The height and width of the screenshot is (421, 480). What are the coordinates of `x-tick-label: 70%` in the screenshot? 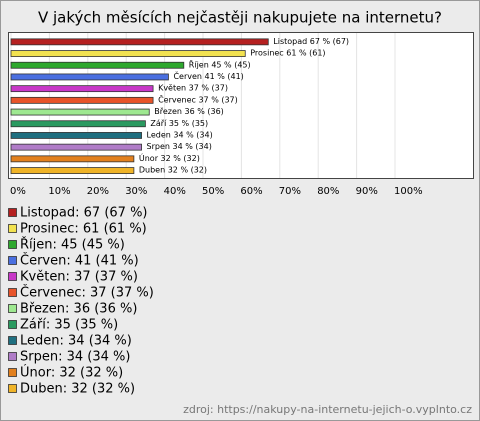 It's located at (290, 191).